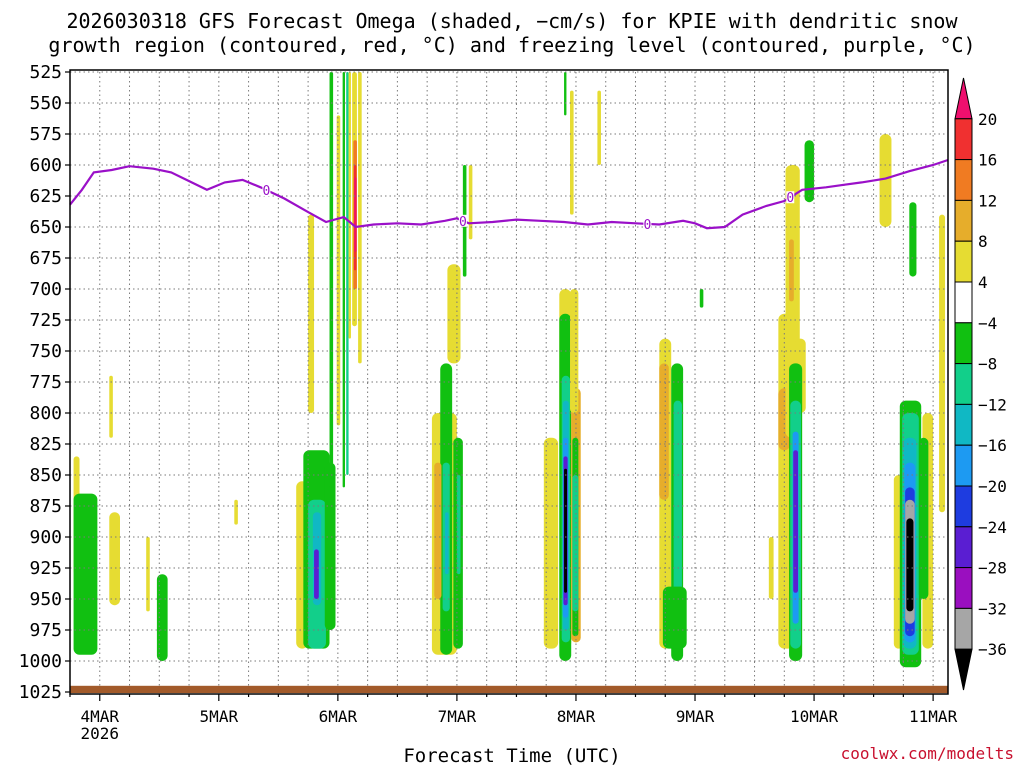 Image resolution: width=1024 pixels, height=768 pixels. What do you see at coordinates (695, 716) in the screenshot?
I see `x-tick-label-9MAR: 9MAR` at bounding box center [695, 716].